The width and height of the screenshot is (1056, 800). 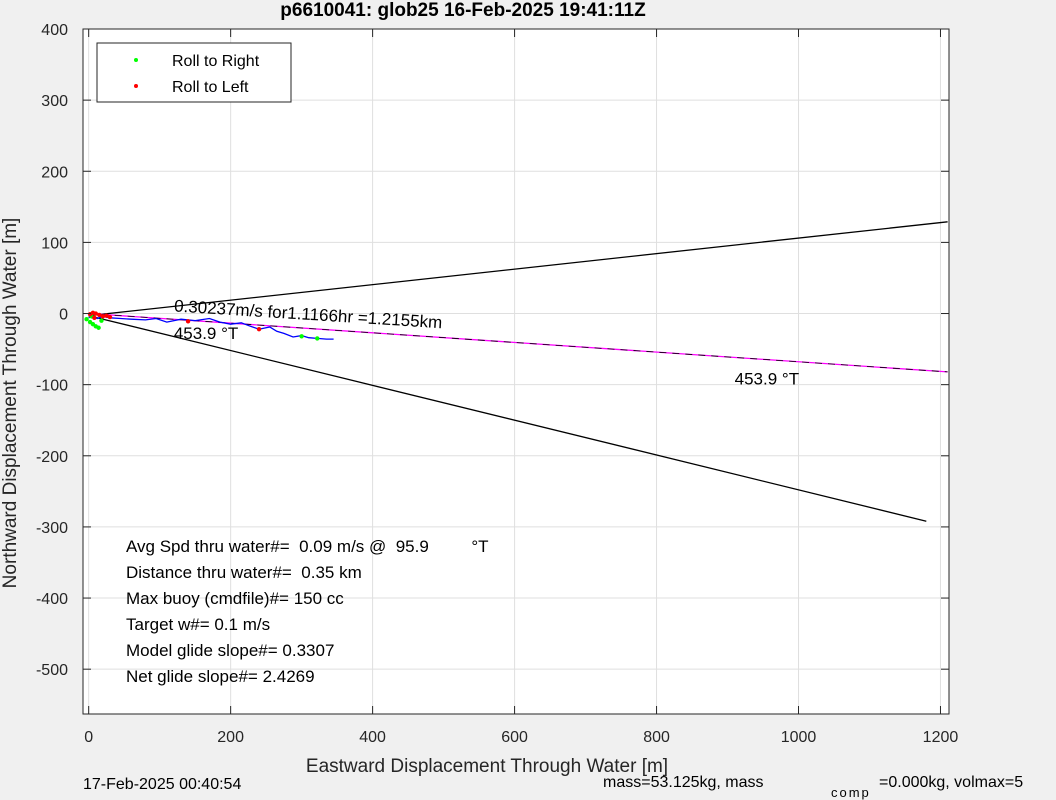 I want to click on y-tick-label: -100, so click(x=52, y=386).